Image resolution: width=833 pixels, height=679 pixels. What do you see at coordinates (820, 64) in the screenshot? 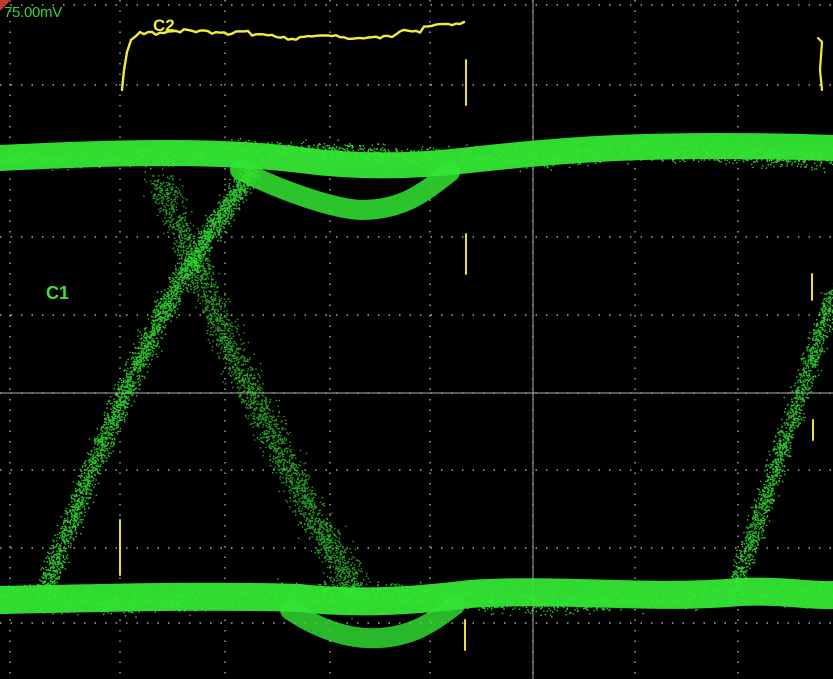
I see `ch2-waveform-trace-right` at bounding box center [820, 64].